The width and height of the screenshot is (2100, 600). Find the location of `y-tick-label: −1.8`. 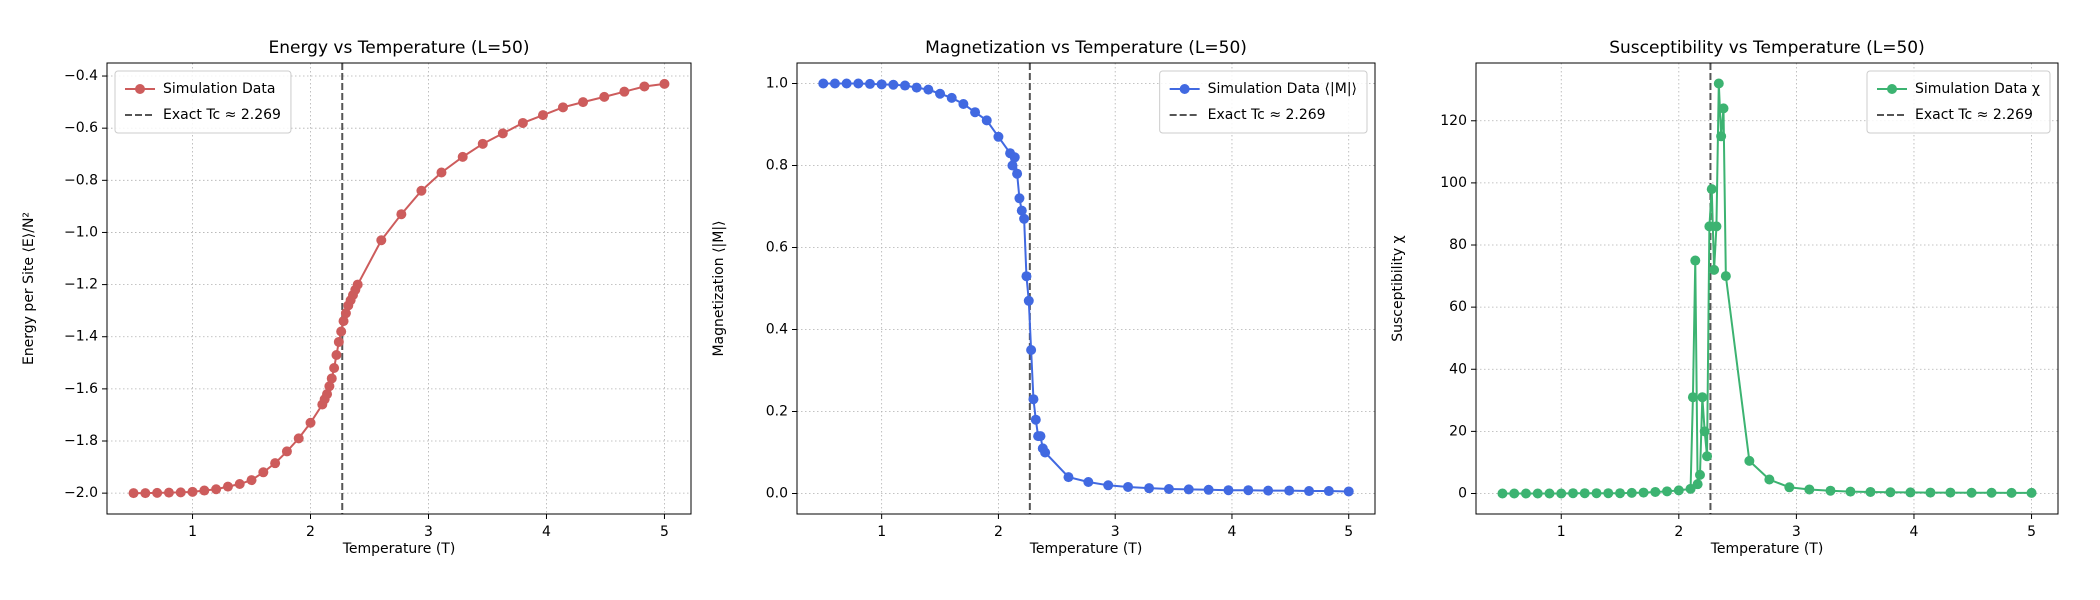

y-tick-label: −1.8 is located at coordinates (81, 441).